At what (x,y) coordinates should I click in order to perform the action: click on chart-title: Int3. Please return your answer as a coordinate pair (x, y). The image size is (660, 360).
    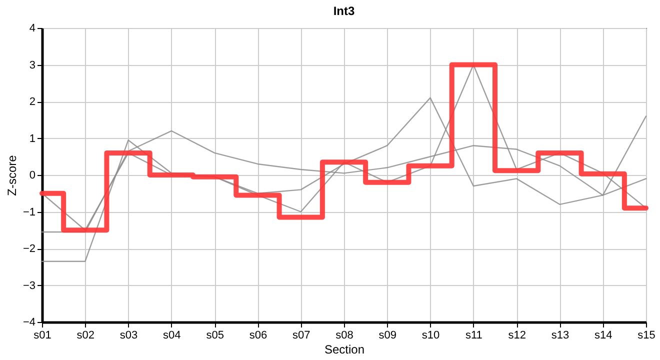
    Looking at the image, I should click on (344, 11).